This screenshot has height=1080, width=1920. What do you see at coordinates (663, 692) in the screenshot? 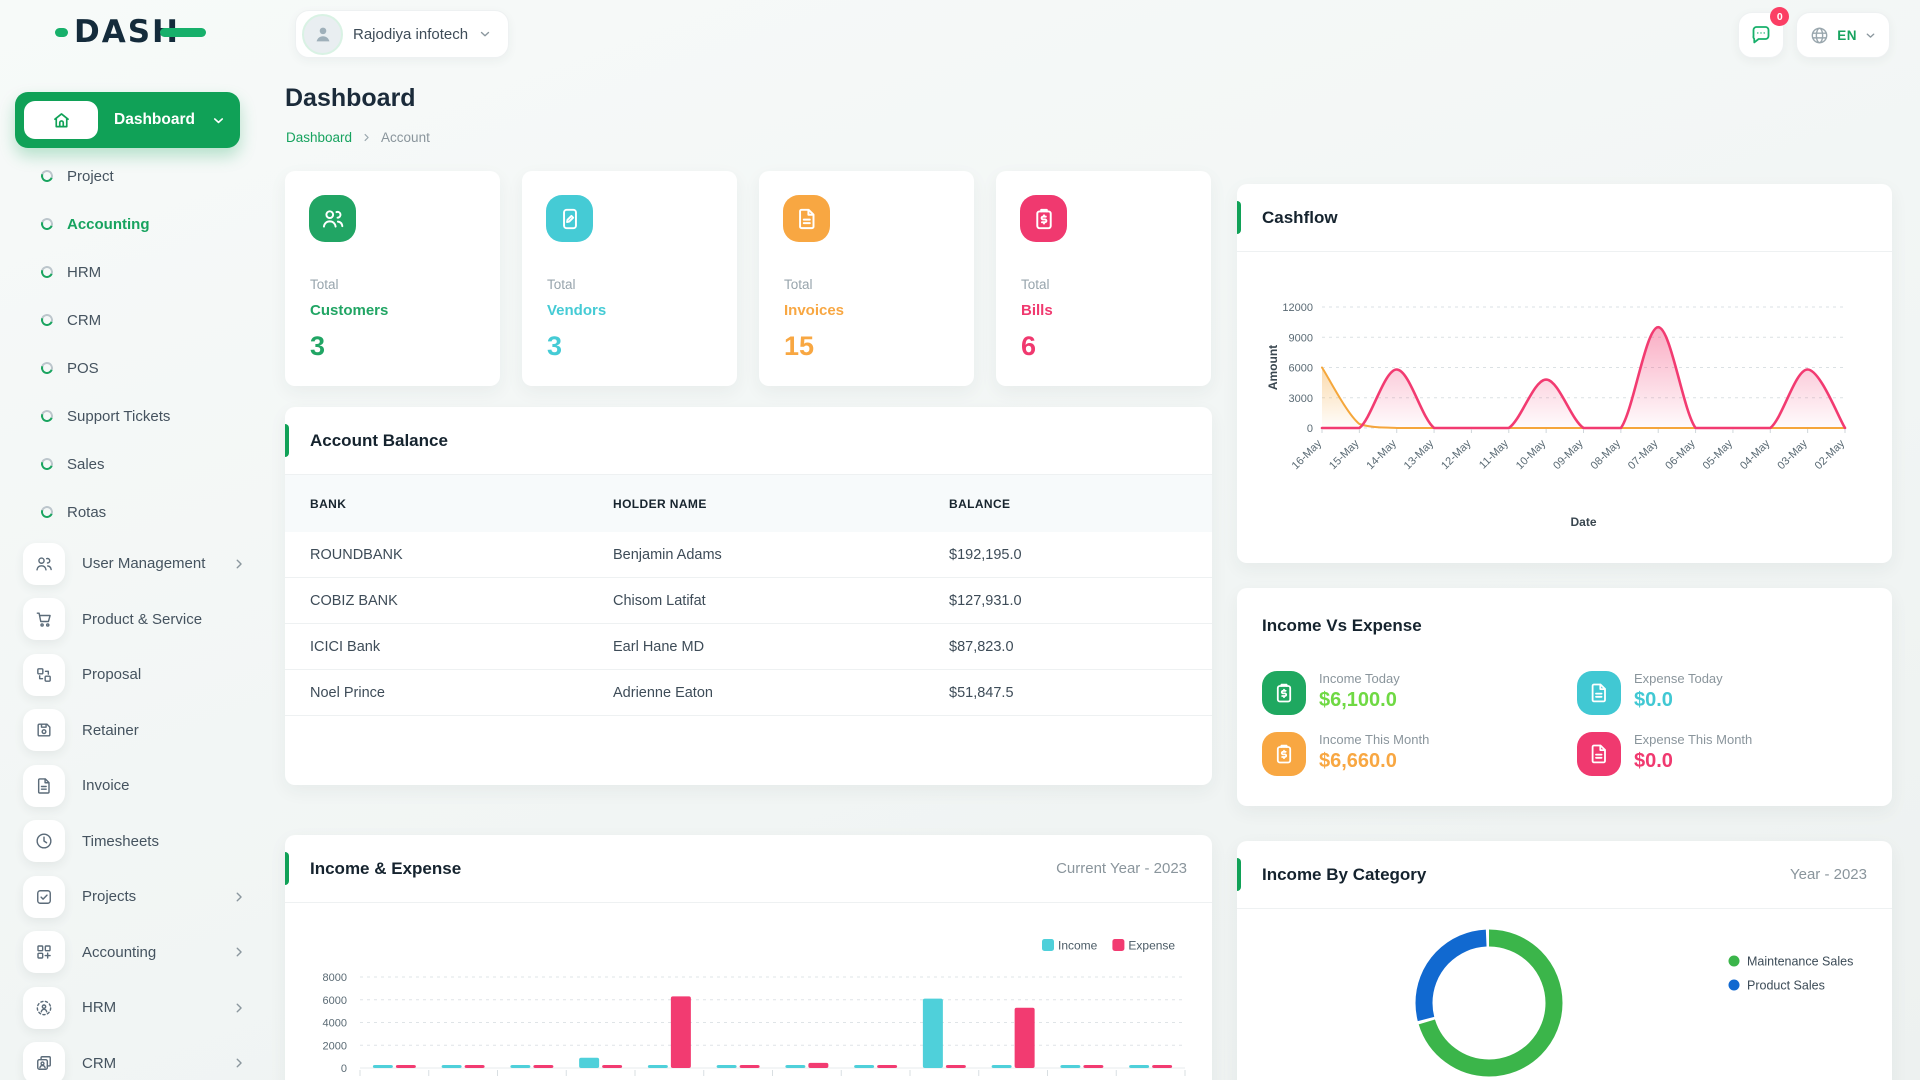
I see `table-cell: Adrienne Eaton` at bounding box center [663, 692].